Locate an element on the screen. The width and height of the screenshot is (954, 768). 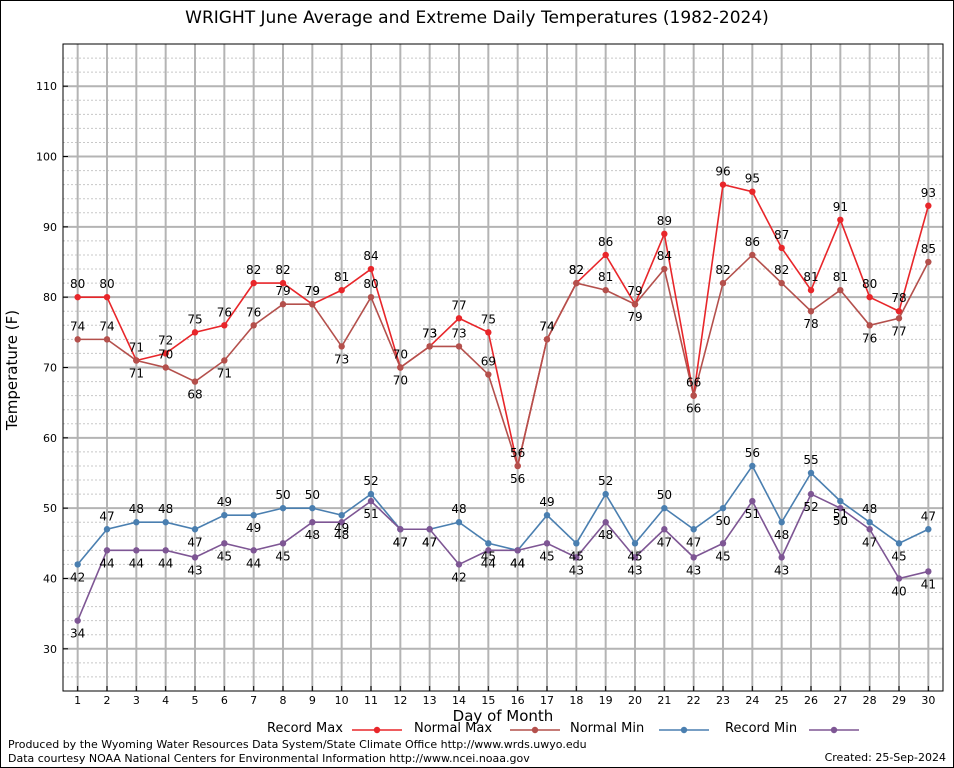
x-tick-label: 10 is located at coordinates (342, 700).